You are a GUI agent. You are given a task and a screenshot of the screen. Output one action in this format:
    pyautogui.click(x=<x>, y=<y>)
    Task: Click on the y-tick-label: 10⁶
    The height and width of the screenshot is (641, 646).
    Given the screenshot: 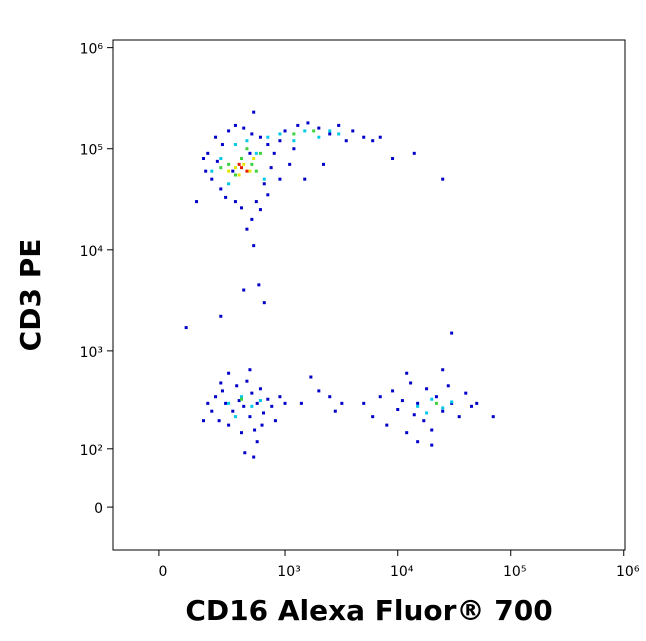 What is the action you would take?
    pyautogui.click(x=92, y=50)
    